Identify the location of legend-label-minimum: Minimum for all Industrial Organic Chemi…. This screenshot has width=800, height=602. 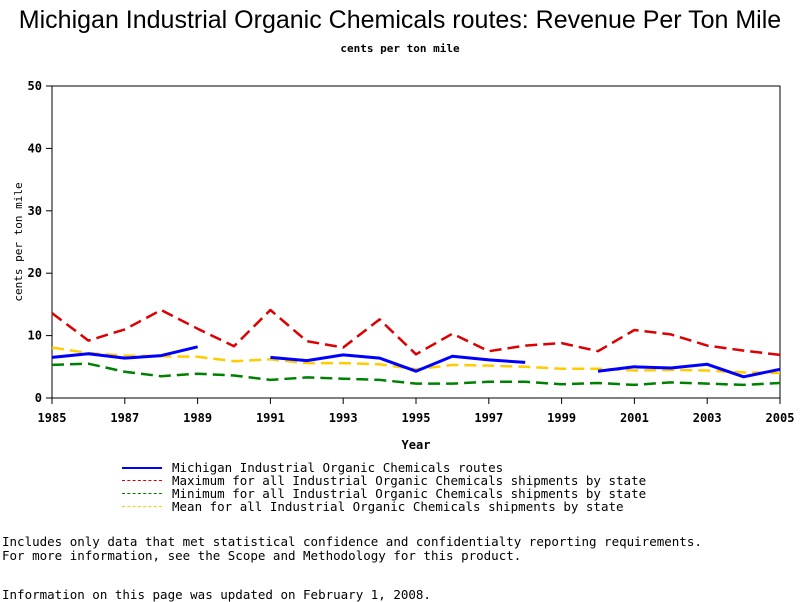
(409, 493).